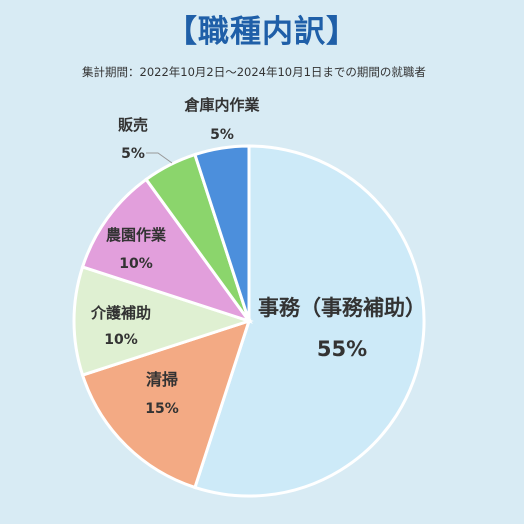 The image size is (524, 524). Describe the element at coordinates (120, 313) in the screenshot. I see `slice-label-3: 介護補助` at that location.